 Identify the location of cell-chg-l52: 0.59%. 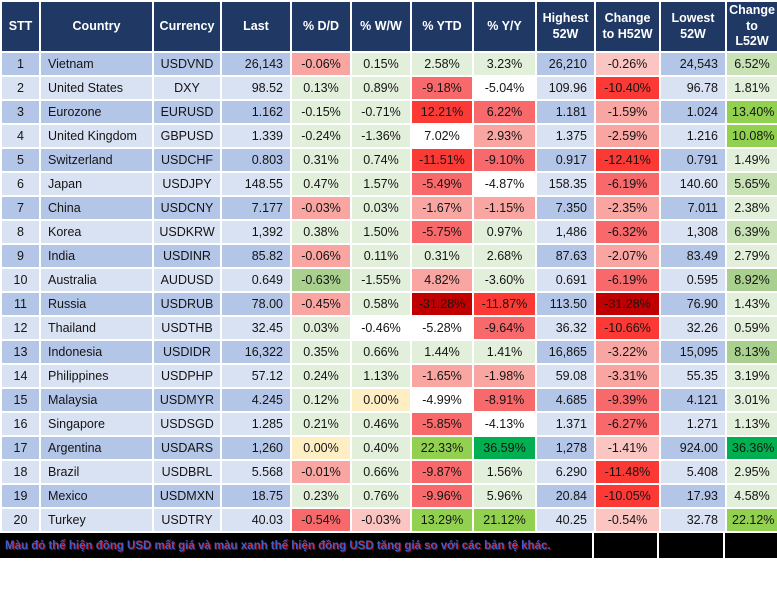
(751, 328).